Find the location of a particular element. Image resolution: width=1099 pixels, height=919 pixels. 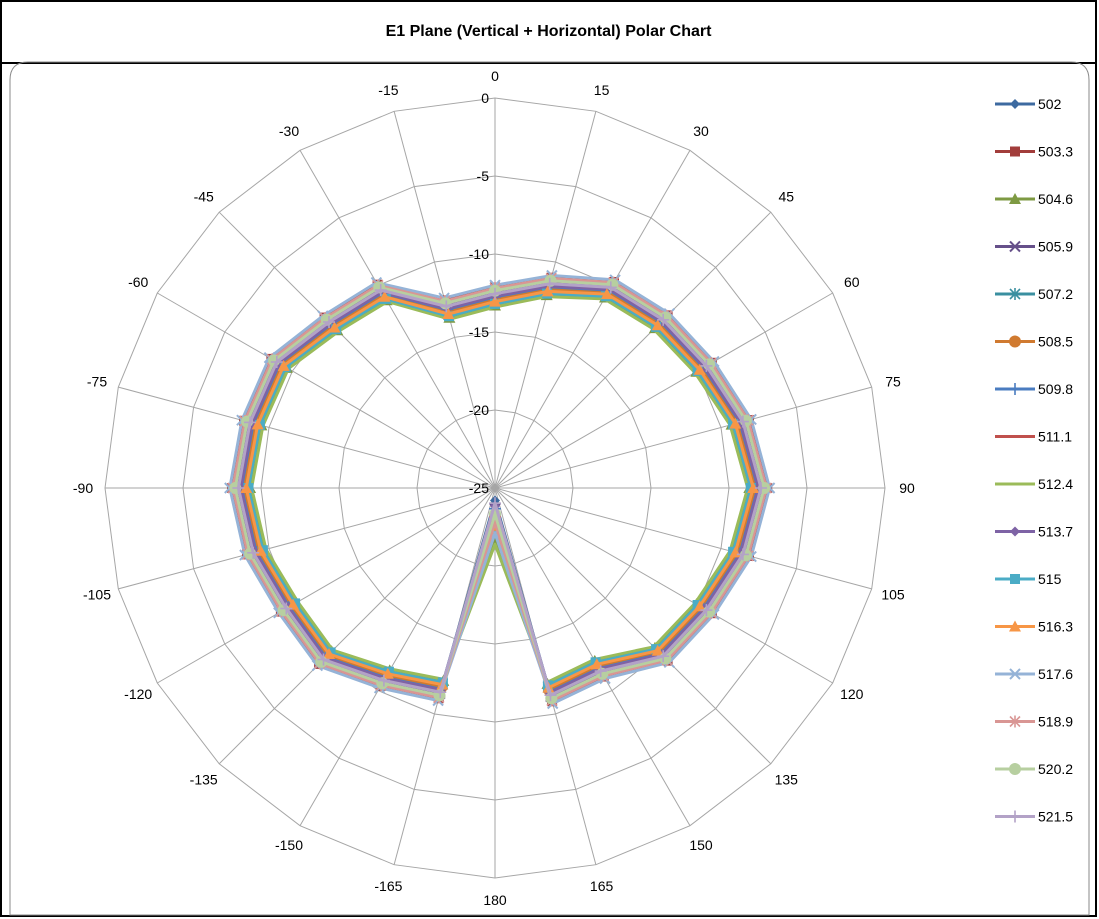

legend-label: 504.6 is located at coordinates (1055, 199).